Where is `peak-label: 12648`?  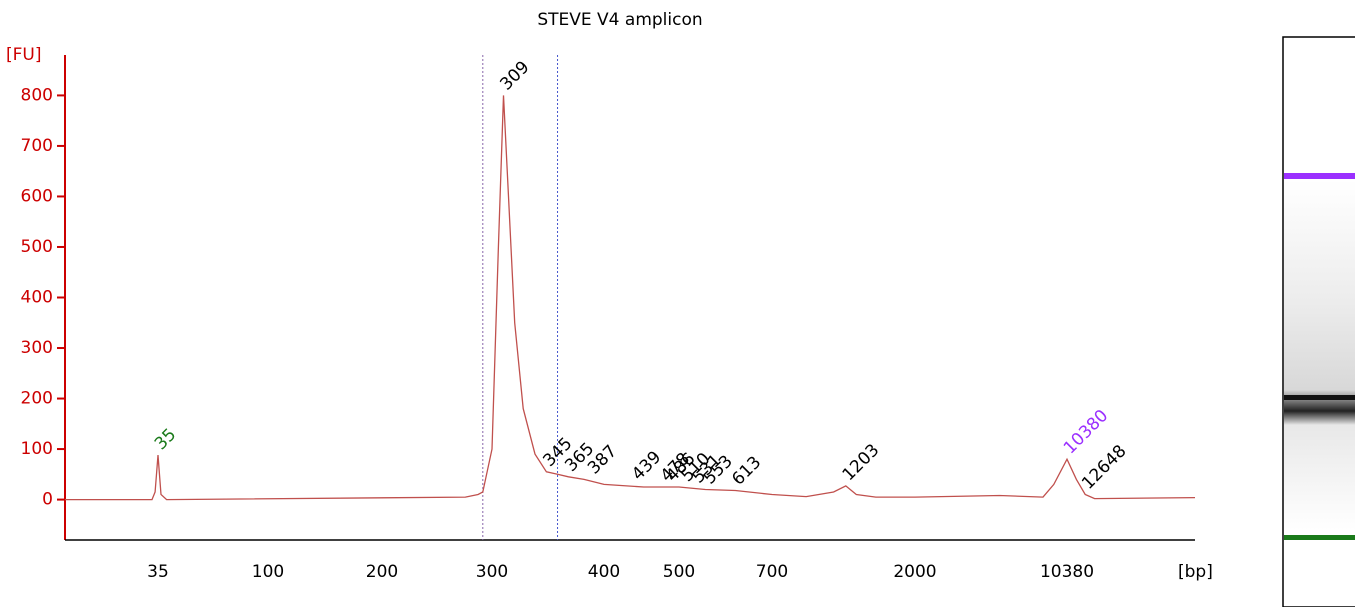
peak-label: 12648 is located at coordinates (1104, 467).